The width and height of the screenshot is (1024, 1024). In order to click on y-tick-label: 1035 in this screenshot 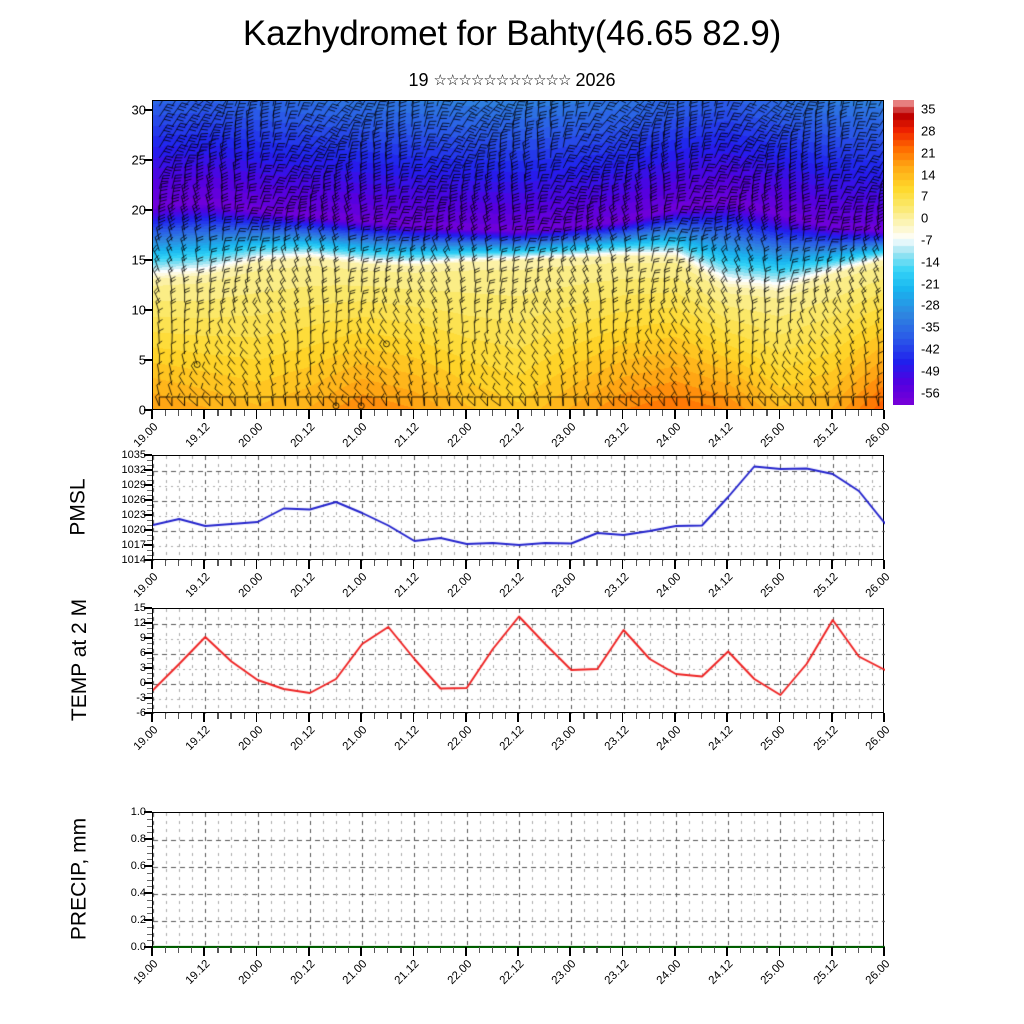, I will do `click(133, 455)`.